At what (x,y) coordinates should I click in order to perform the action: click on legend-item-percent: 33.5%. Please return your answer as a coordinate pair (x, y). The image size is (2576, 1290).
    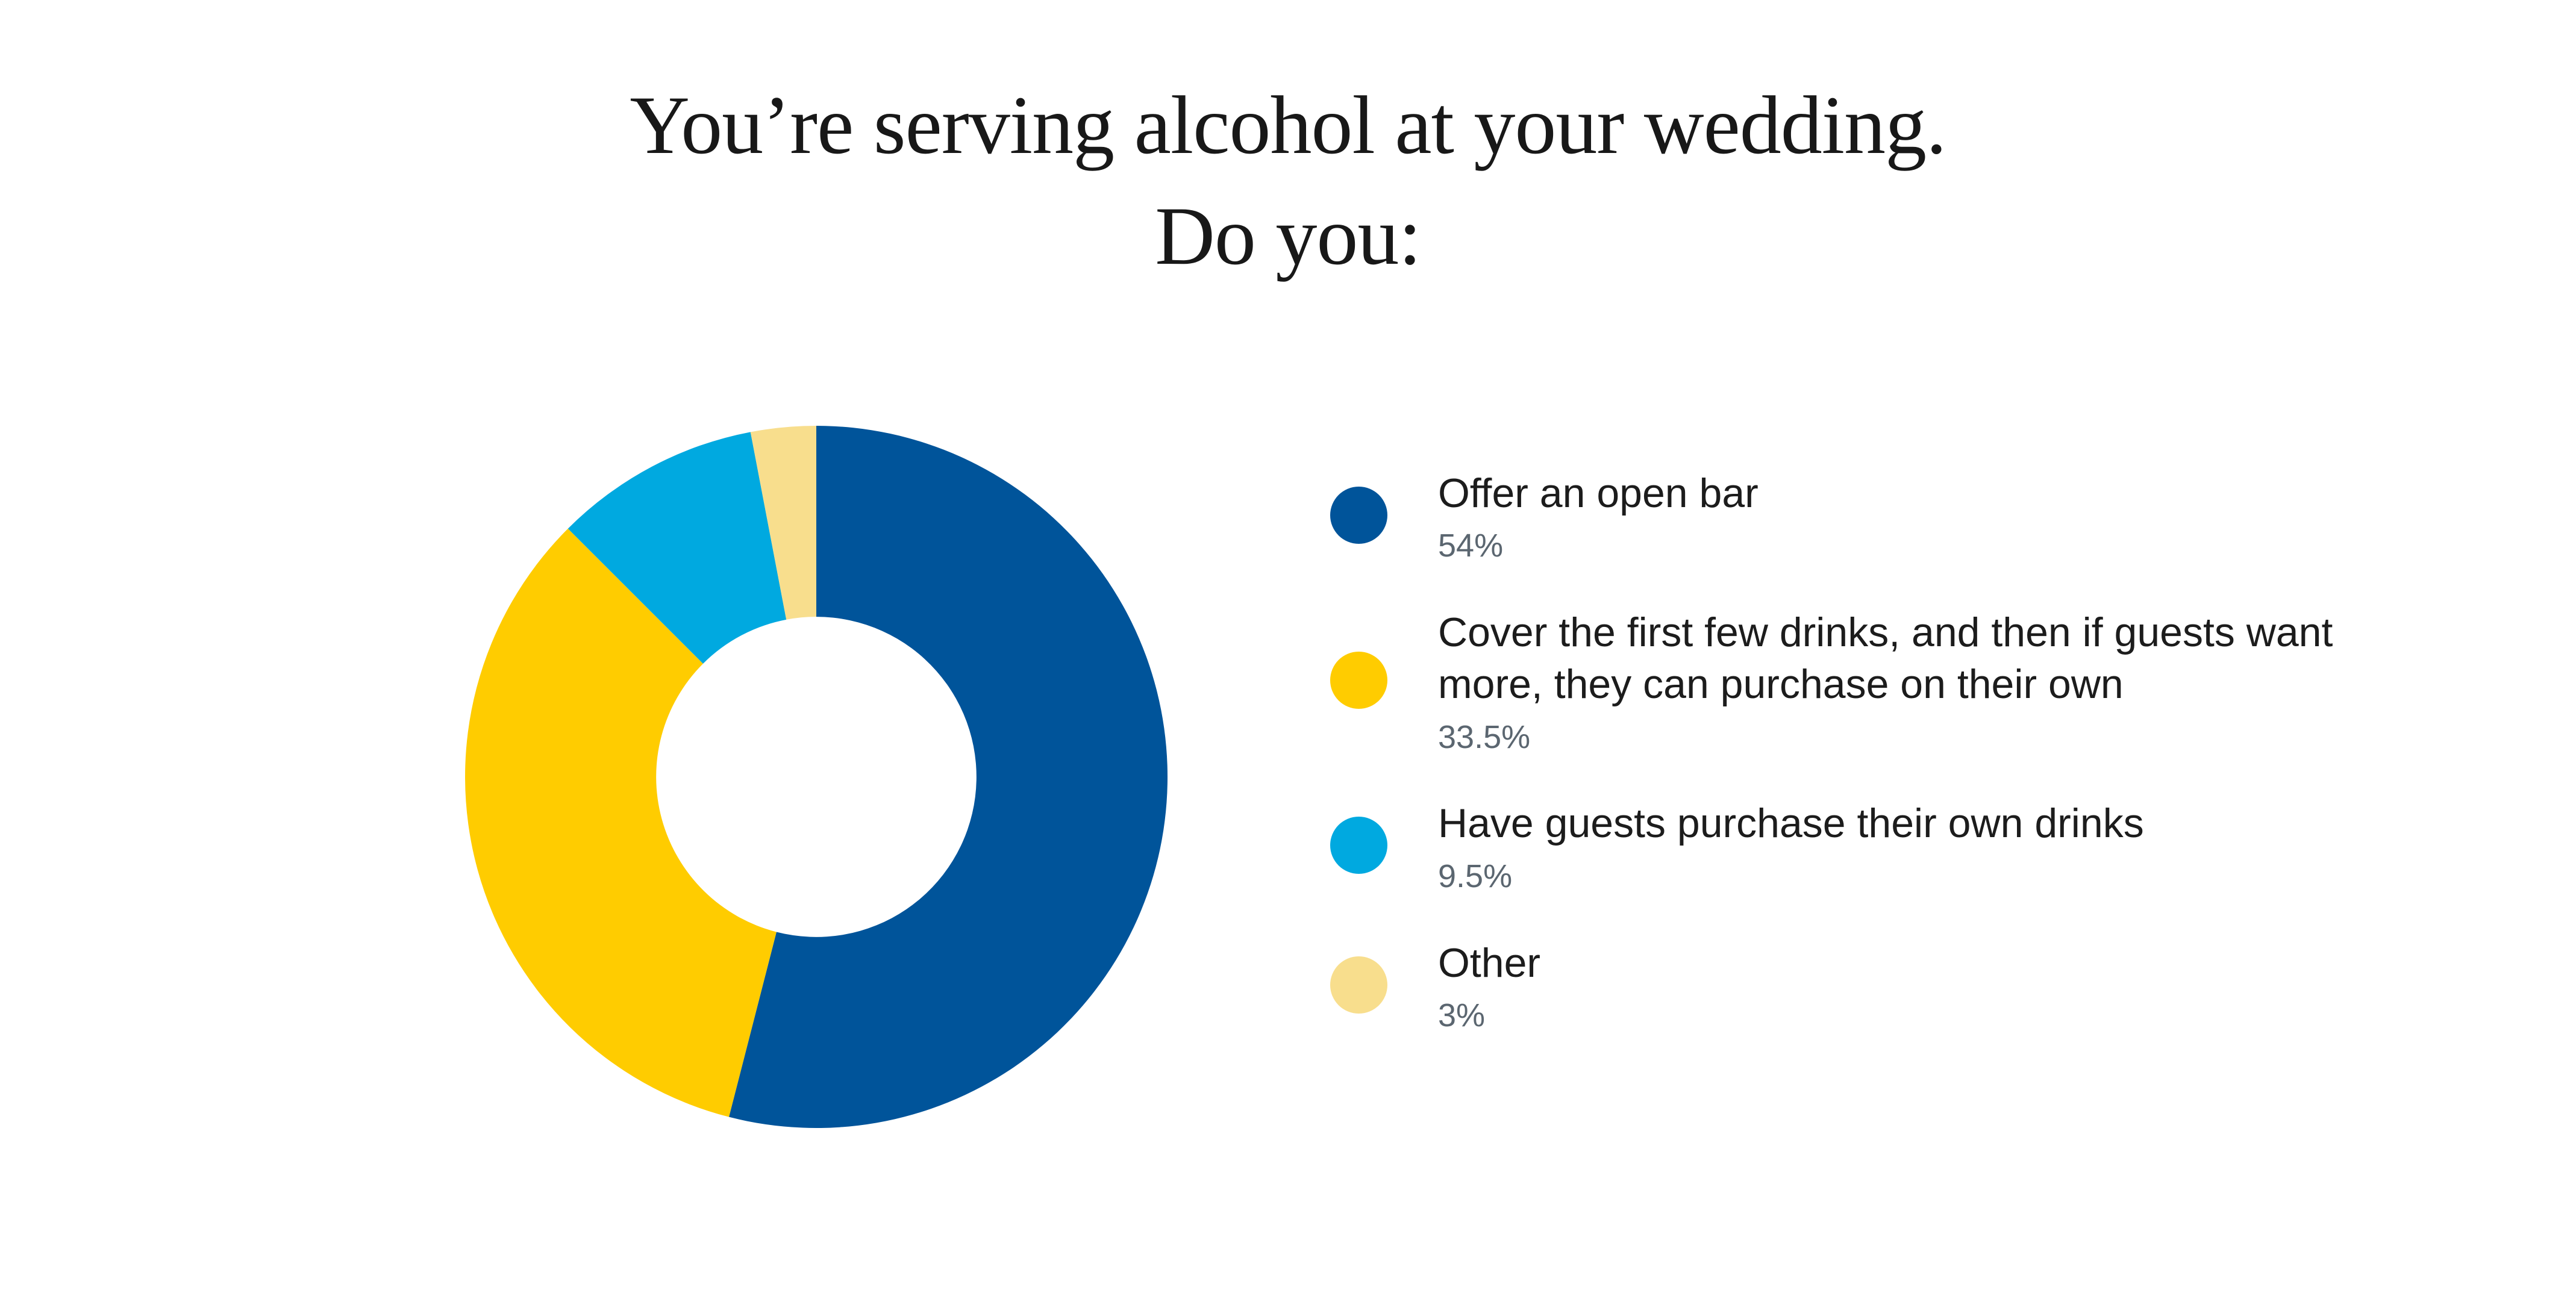
    Looking at the image, I should click on (1485, 736).